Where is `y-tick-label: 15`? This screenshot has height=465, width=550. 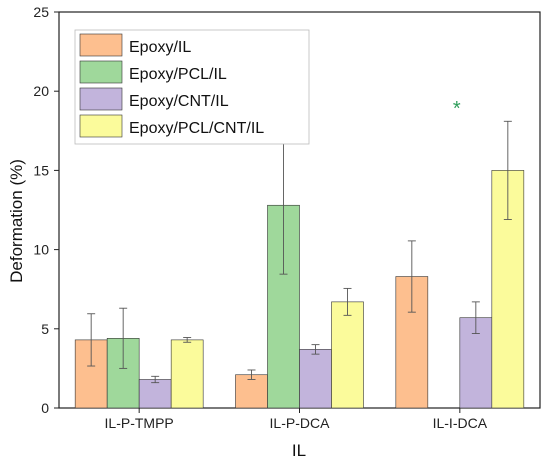 y-tick-label: 15 is located at coordinates (41, 170).